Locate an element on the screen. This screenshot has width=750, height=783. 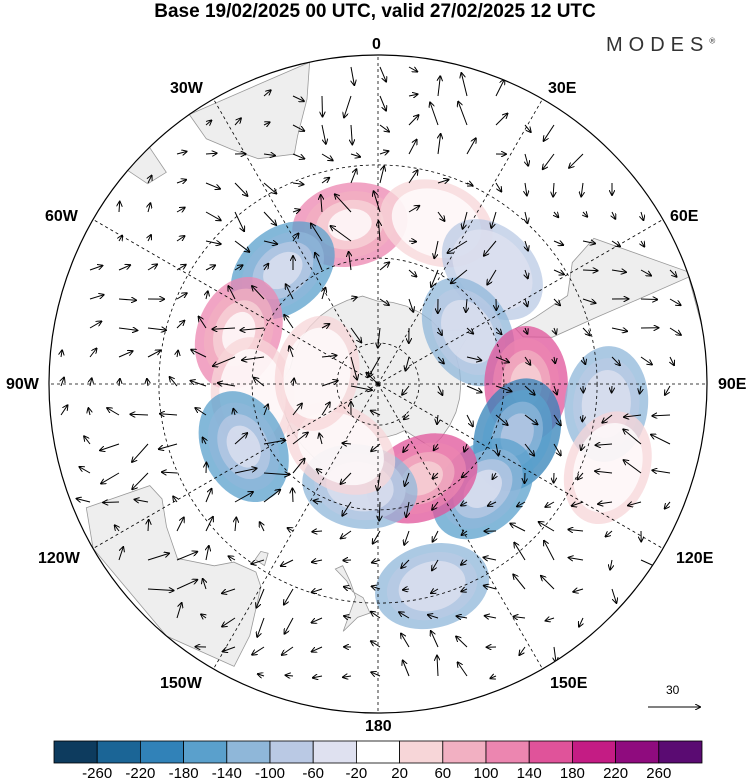
lon-label-90e: 90E is located at coordinates (732, 384).